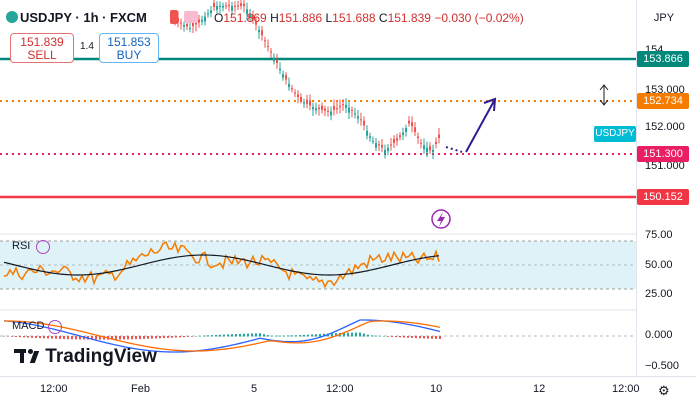 This screenshot has height=402, width=696. I want to click on buy-button: 151.853 BUY, so click(129, 48).